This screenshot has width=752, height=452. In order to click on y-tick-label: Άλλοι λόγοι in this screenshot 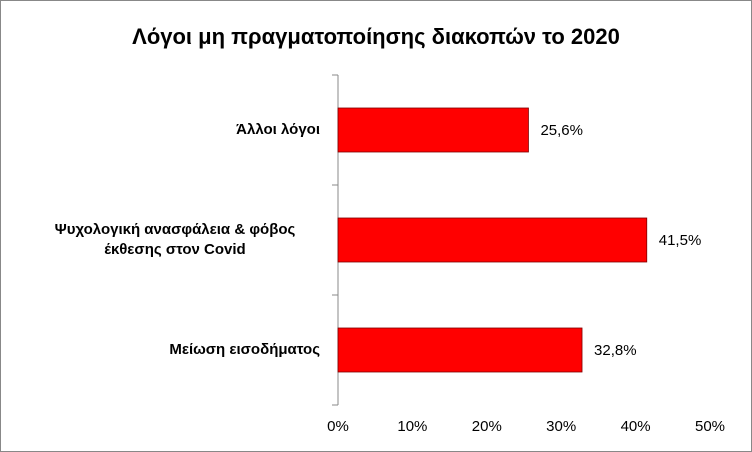, I will do `click(278, 129)`.